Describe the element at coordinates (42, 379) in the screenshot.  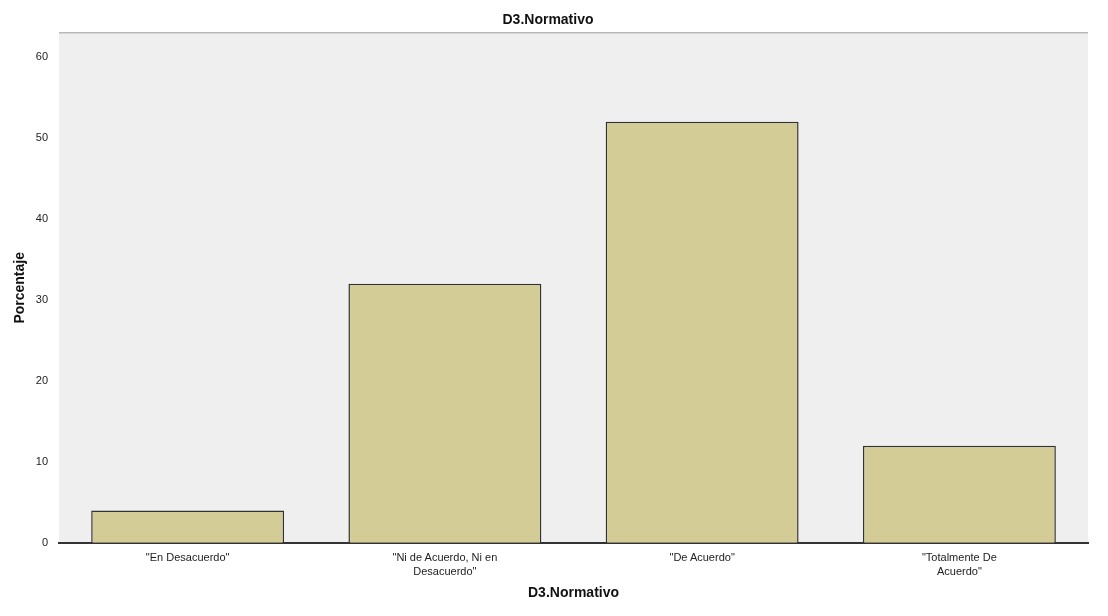
I see `y-tick-label: 20` at that location.